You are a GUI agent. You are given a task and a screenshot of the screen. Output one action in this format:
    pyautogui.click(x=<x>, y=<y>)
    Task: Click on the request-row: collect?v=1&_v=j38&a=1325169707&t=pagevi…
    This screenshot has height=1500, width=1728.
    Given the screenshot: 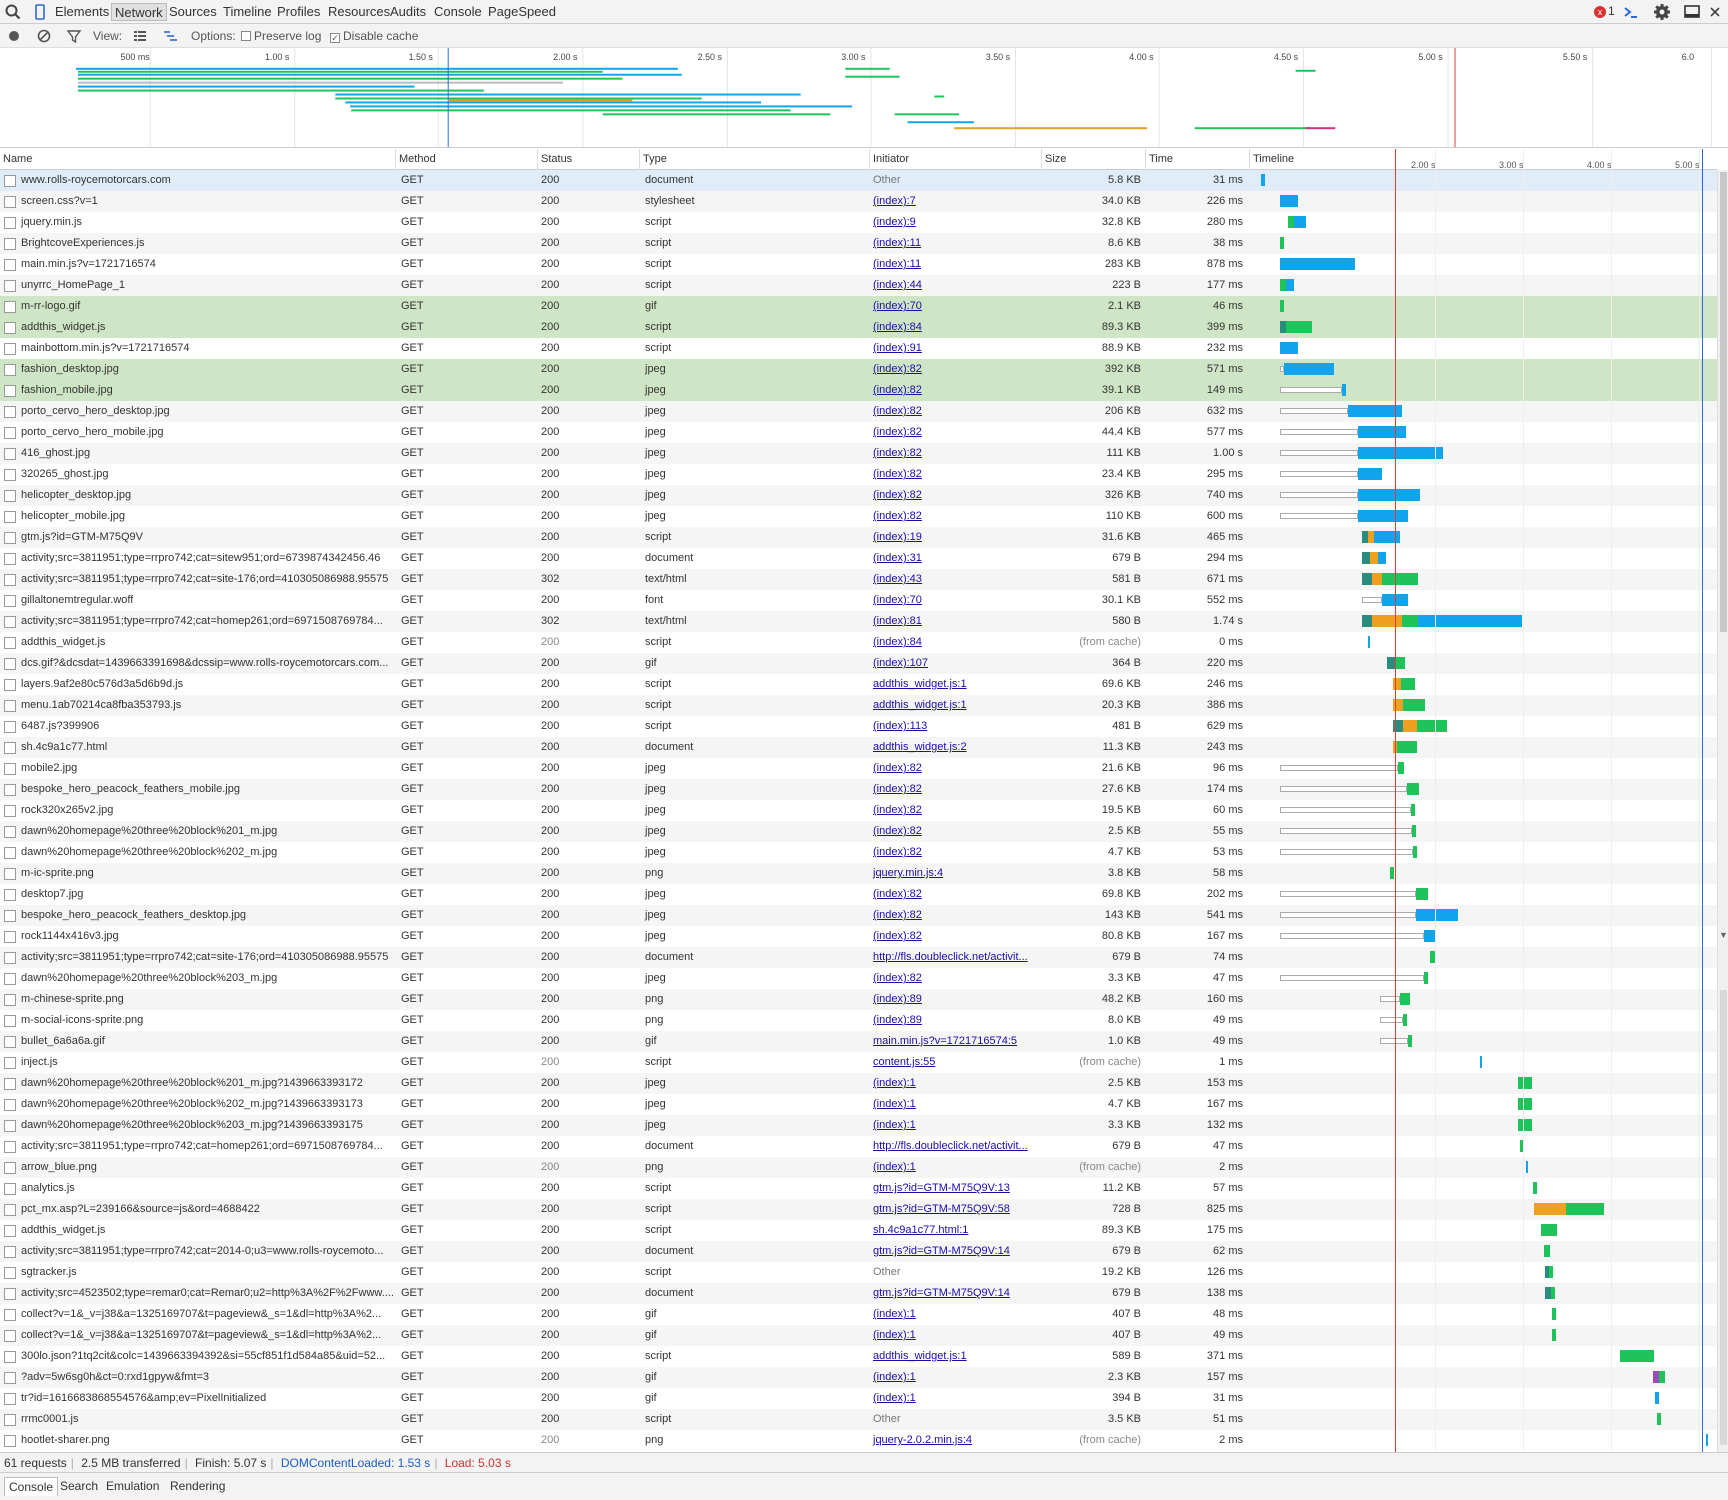 What is the action you would take?
    pyautogui.click(x=858, y=1314)
    